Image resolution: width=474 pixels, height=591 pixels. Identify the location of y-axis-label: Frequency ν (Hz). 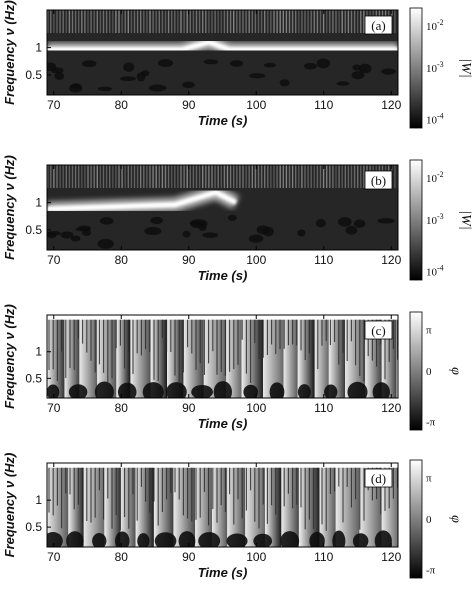
(9, 356).